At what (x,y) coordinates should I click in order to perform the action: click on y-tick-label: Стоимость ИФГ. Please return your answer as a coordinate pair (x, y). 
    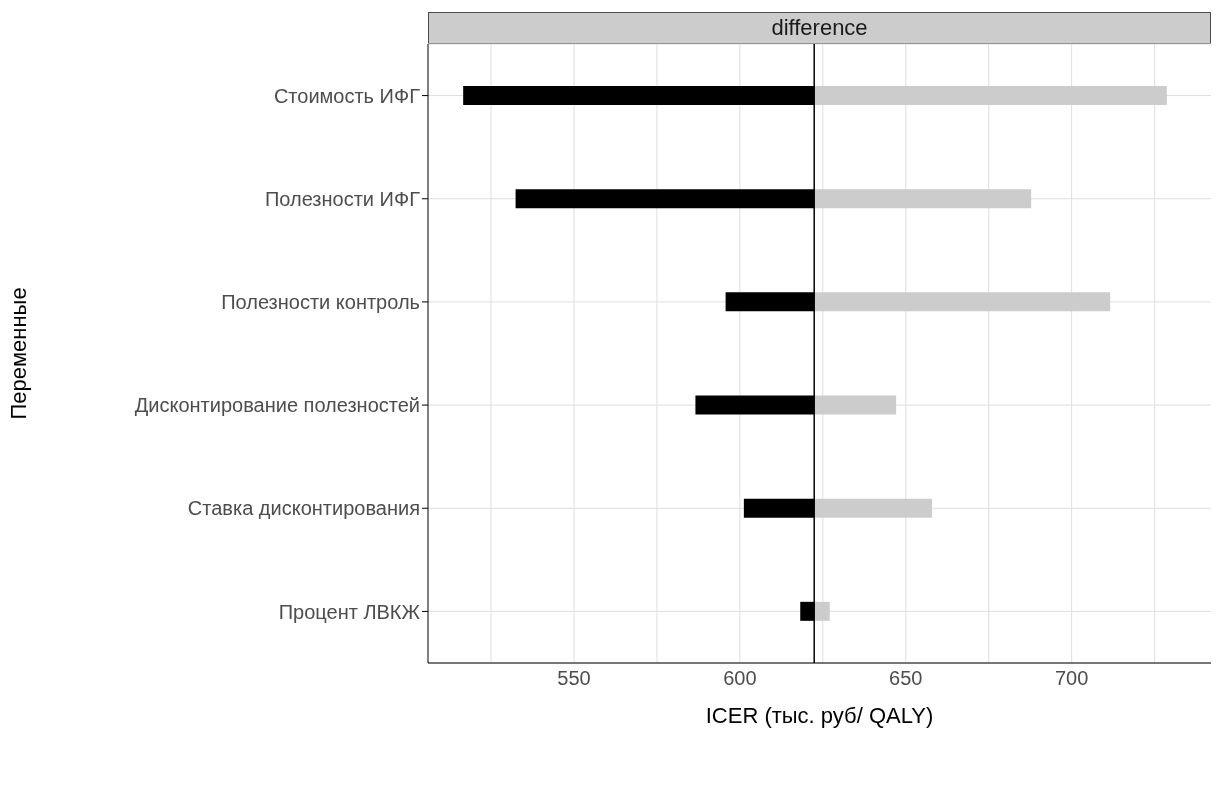
    Looking at the image, I should click on (347, 95).